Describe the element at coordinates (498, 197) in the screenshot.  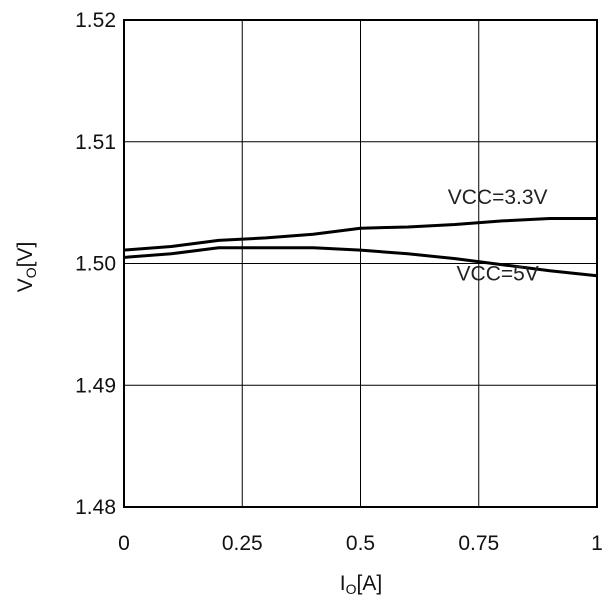
I see `series-annotation: VCC=3.3V` at that location.